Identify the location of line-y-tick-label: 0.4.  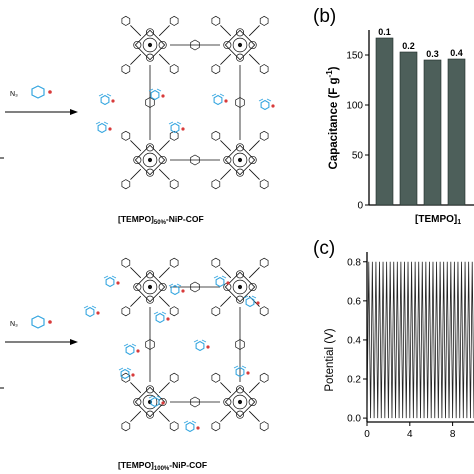
(354, 340).